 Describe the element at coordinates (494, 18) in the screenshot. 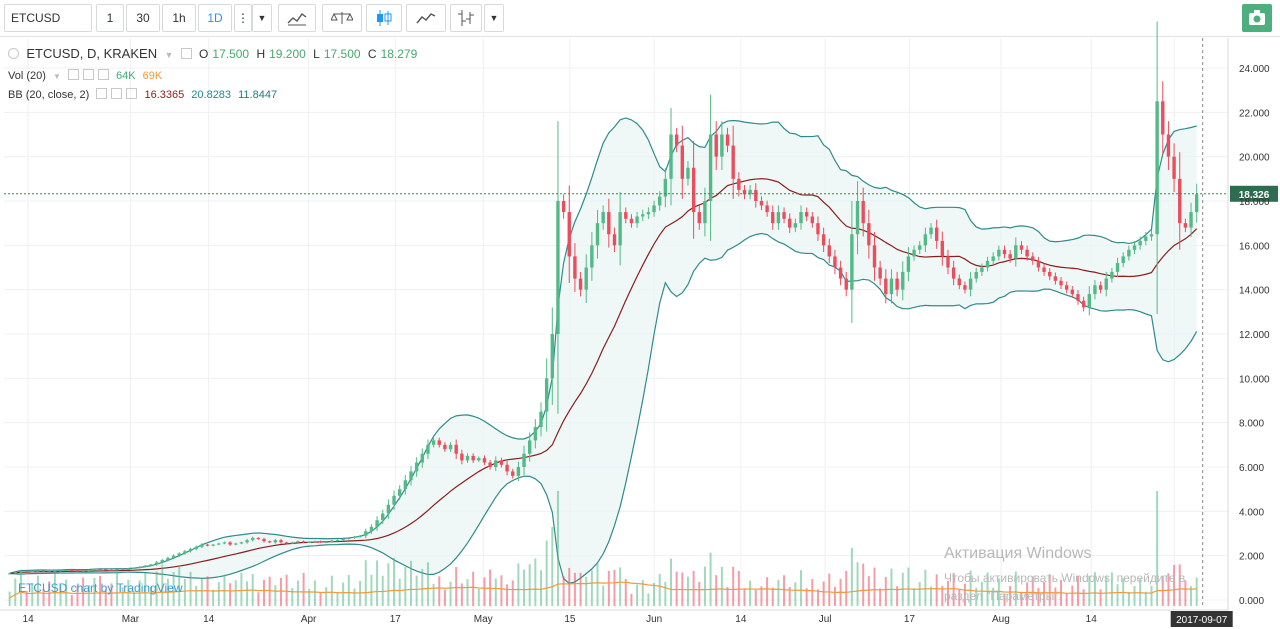

I see `chart-style-chevron-icon: ▼` at that location.